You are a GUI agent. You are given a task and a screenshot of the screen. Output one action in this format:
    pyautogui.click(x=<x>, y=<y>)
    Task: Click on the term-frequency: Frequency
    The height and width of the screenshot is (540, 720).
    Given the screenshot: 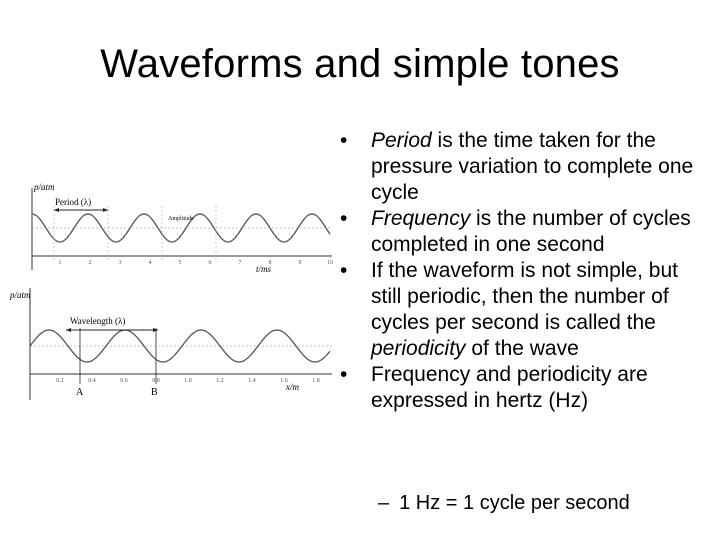 What is the action you would take?
    pyautogui.click(x=421, y=218)
    